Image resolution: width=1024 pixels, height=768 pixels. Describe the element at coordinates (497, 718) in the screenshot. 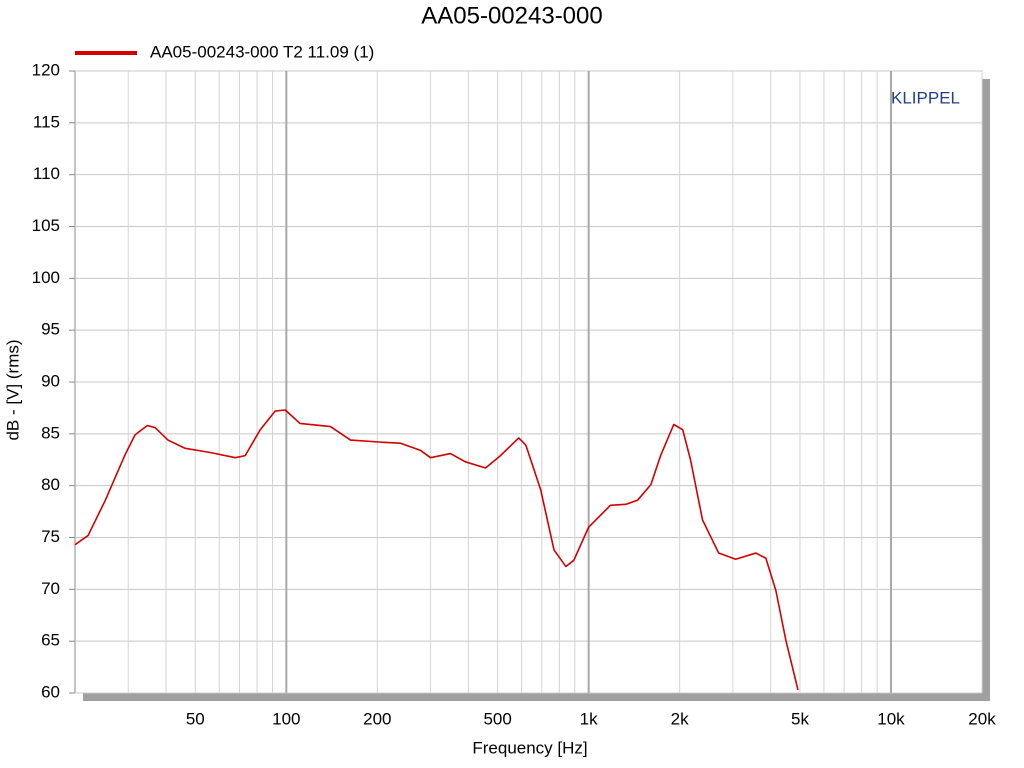

I see `x-tick-label: 500` at that location.